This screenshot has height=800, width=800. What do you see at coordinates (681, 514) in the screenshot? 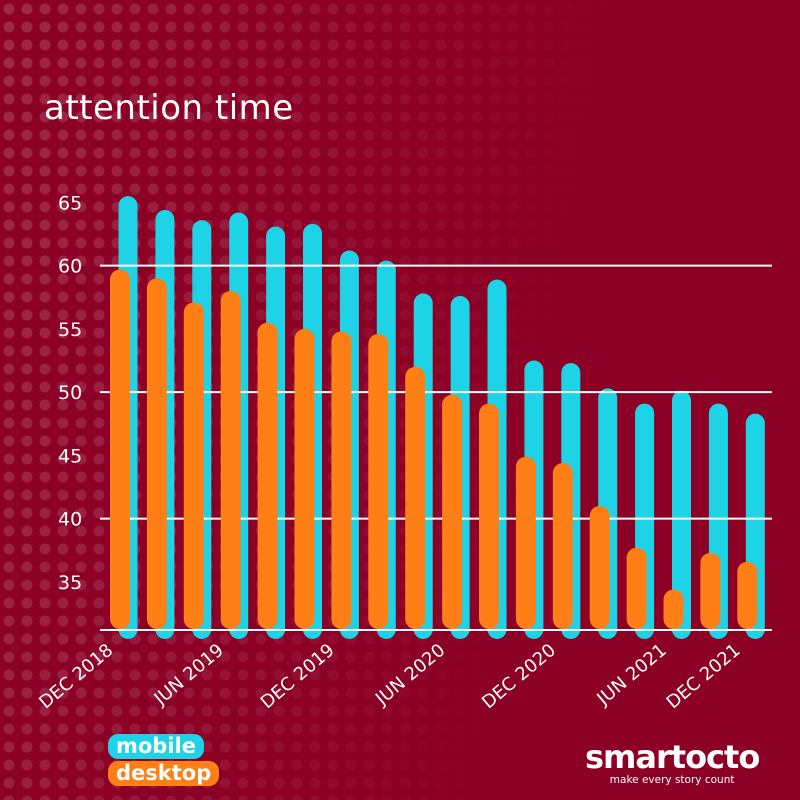
I see `bar-mobile` at bounding box center [681, 514].